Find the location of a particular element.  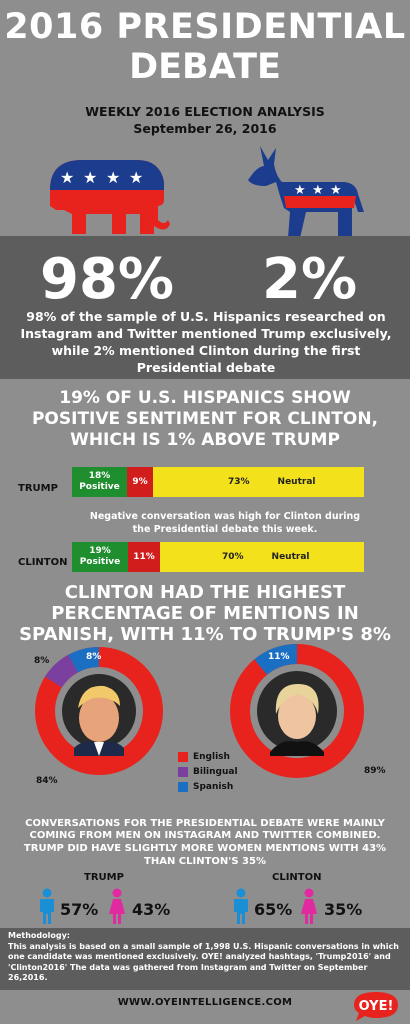

clinton-female-icon is located at coordinates (309, 906).